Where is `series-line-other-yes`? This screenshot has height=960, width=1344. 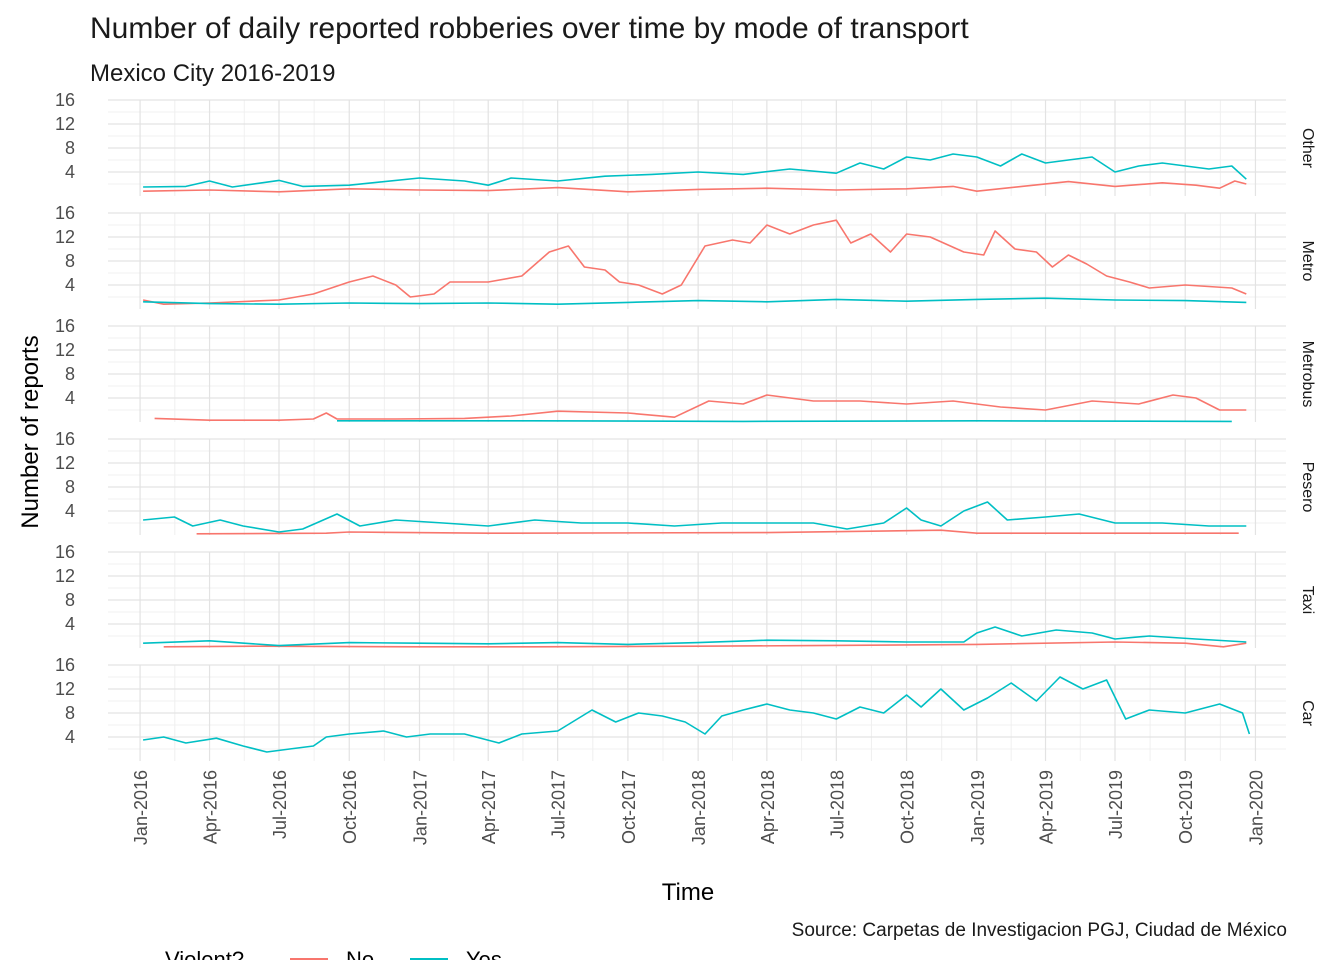
series-line-other-yes is located at coordinates (695, 170).